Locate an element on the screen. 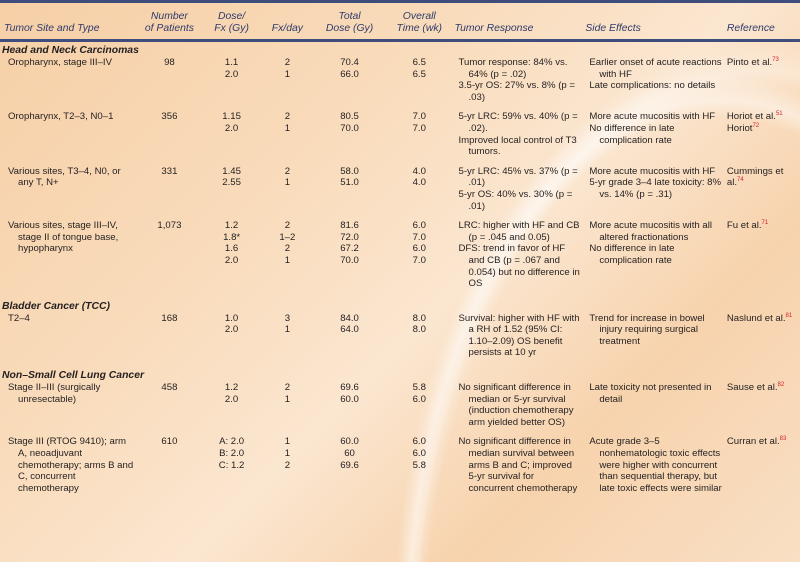 Image resolution: width=800 pixels, height=562 pixels. reference-number: 82 is located at coordinates (781, 384).